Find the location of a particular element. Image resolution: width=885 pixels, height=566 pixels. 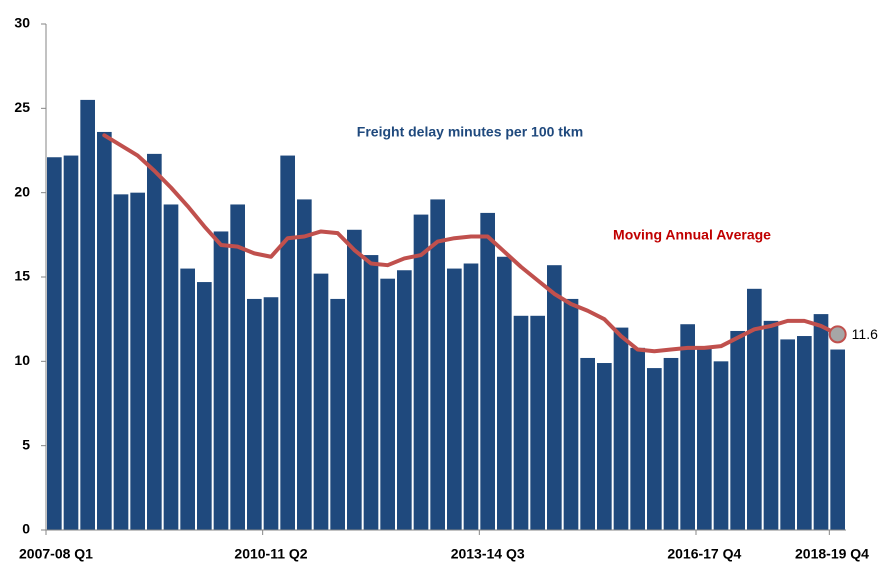

x-tick-label: 2016-17 Q4 is located at coordinates (704, 554).